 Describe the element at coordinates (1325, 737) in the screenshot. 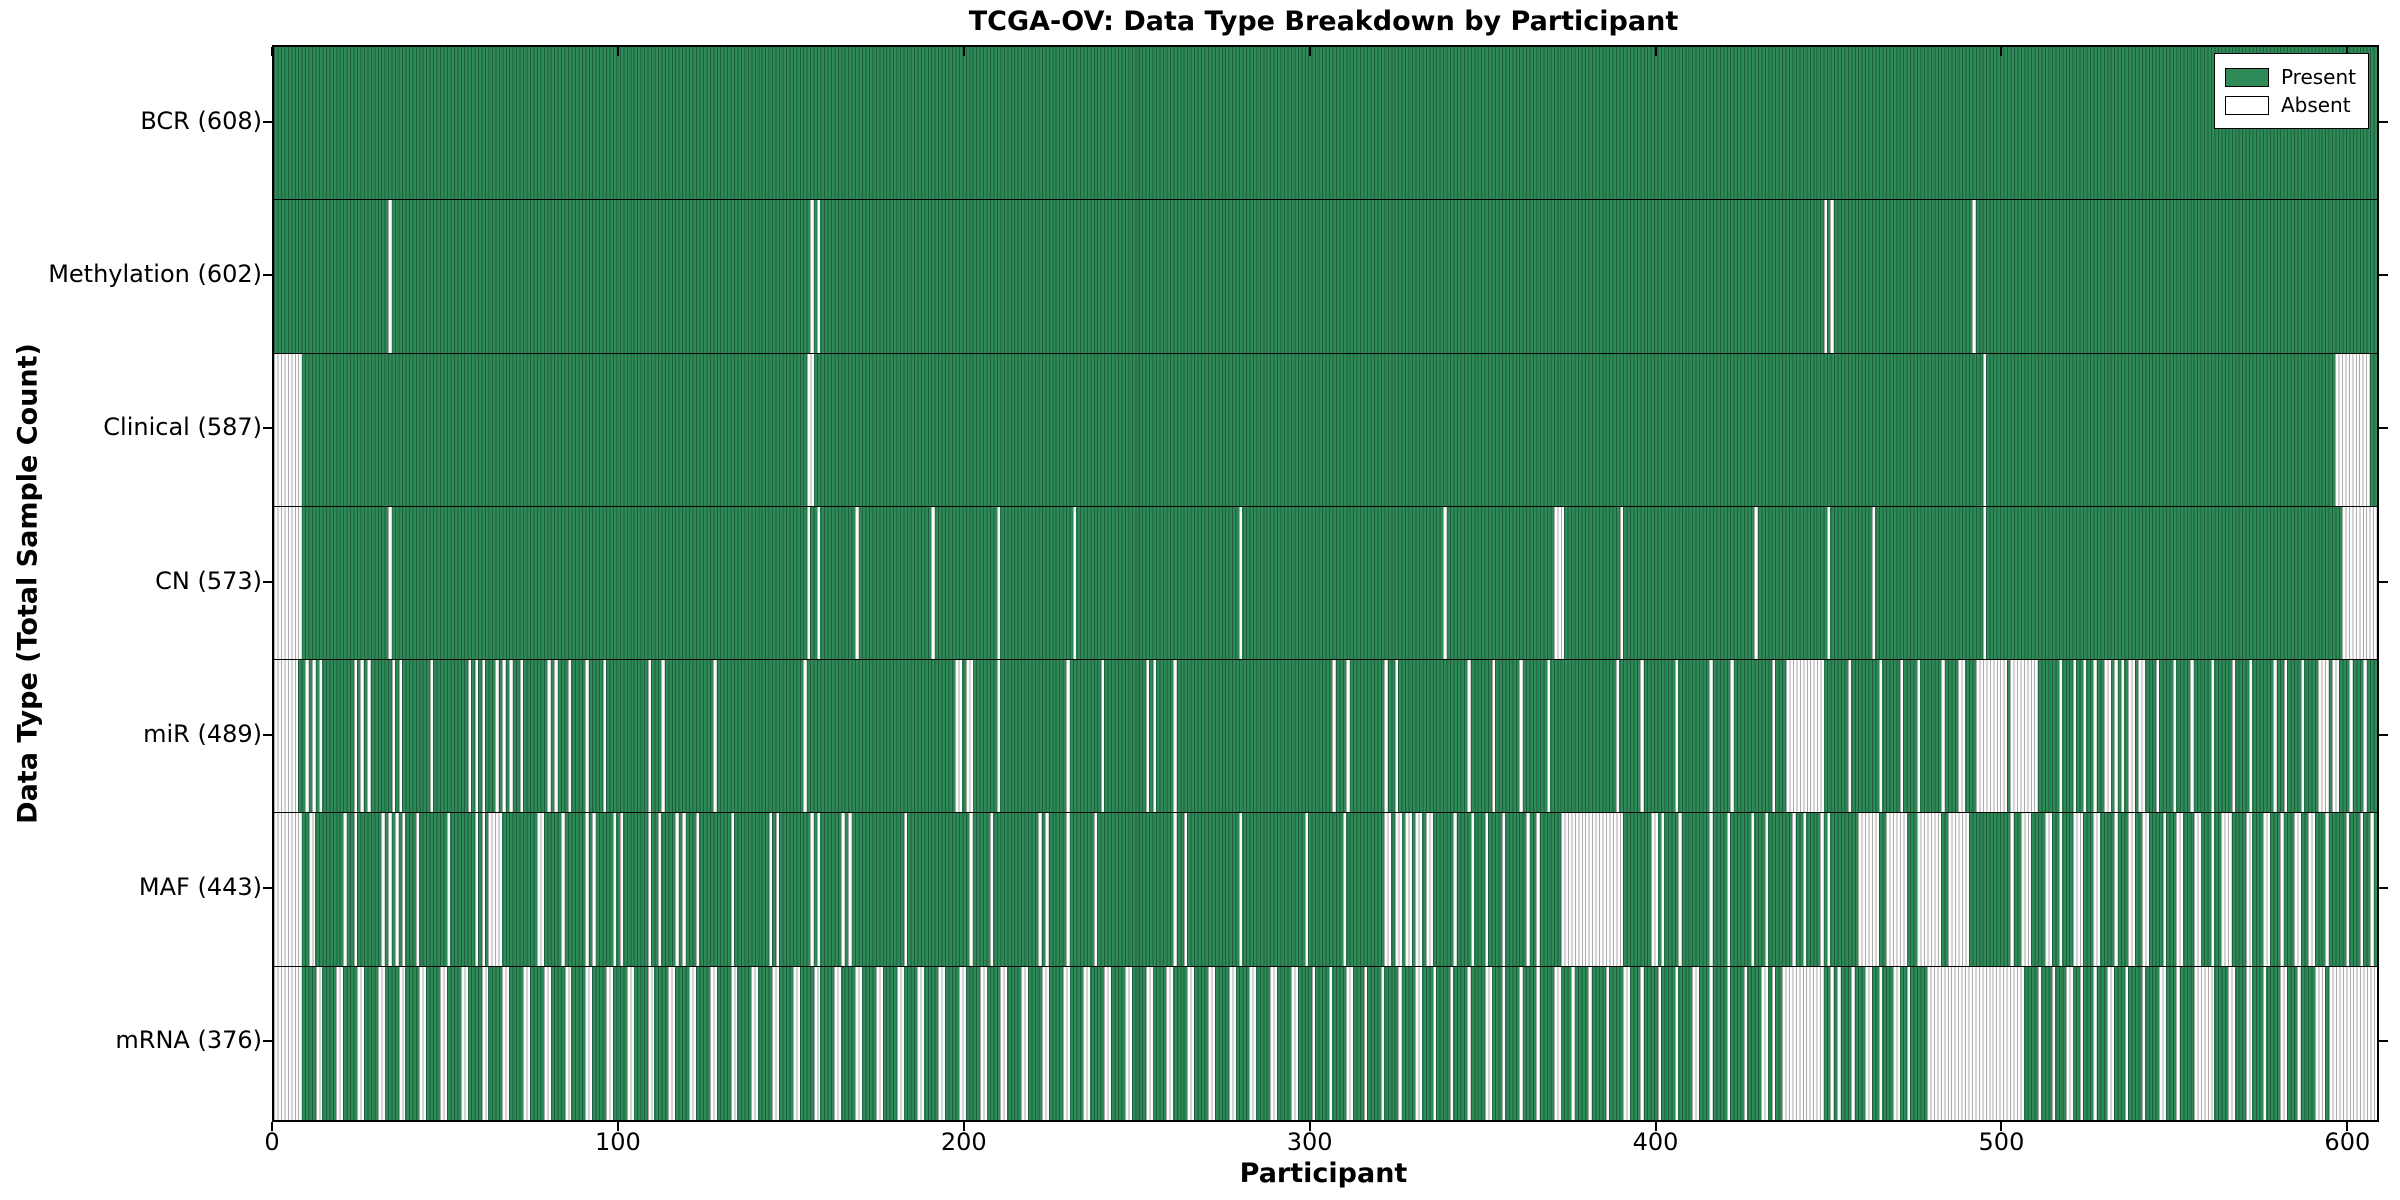

I see `band-mir` at that location.